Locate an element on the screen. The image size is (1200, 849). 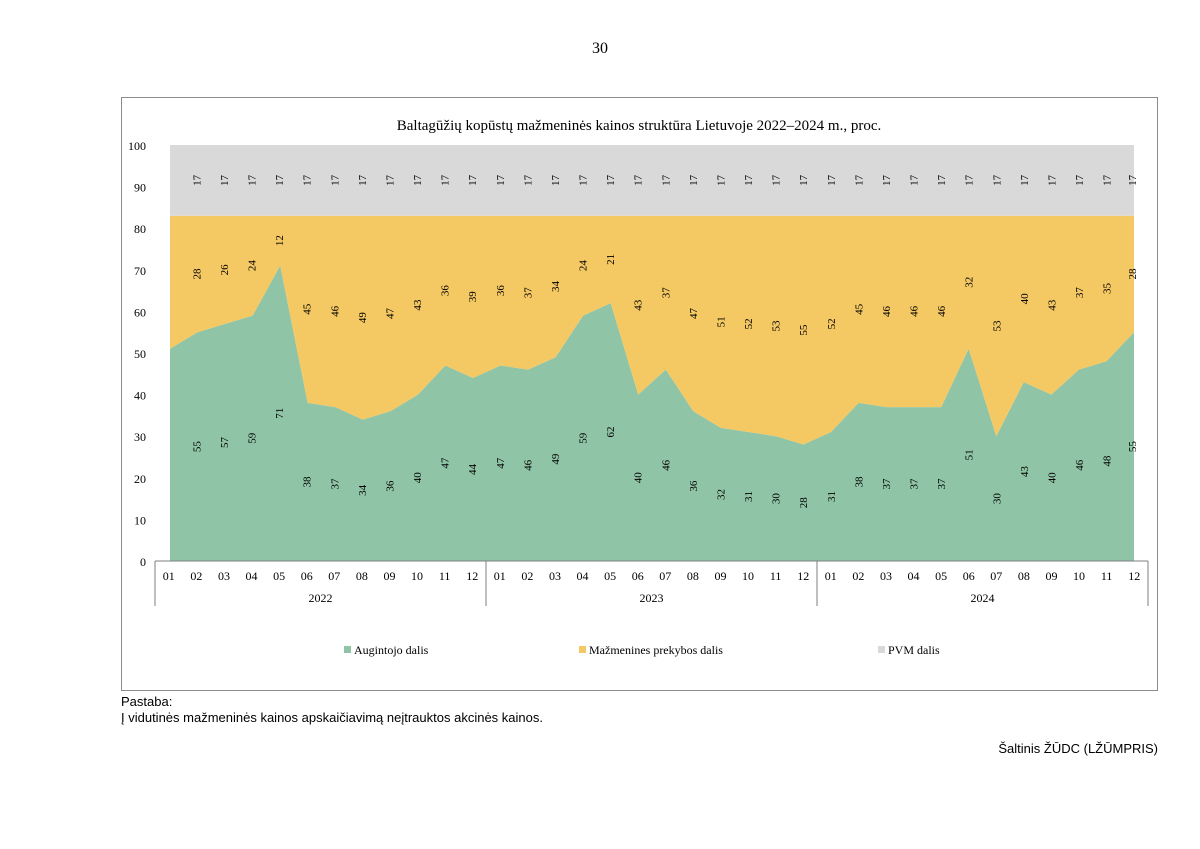
label-retail: 28 is located at coordinates (197, 274).